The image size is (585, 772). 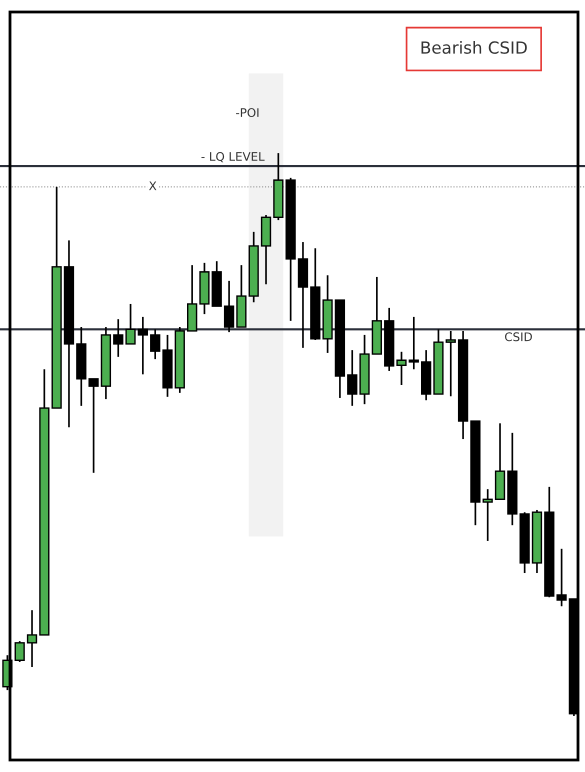 What do you see at coordinates (474, 47) in the screenshot?
I see `chart-title: Bearish CSID` at bounding box center [474, 47].